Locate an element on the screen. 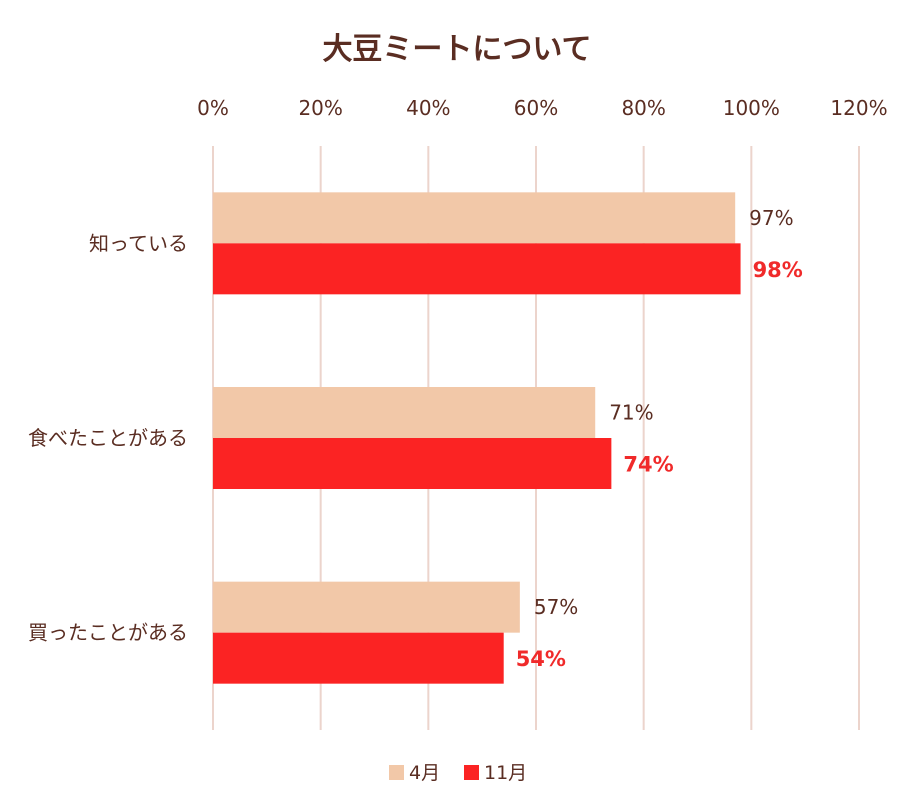  data-label-11月: 54% is located at coordinates (541, 659).